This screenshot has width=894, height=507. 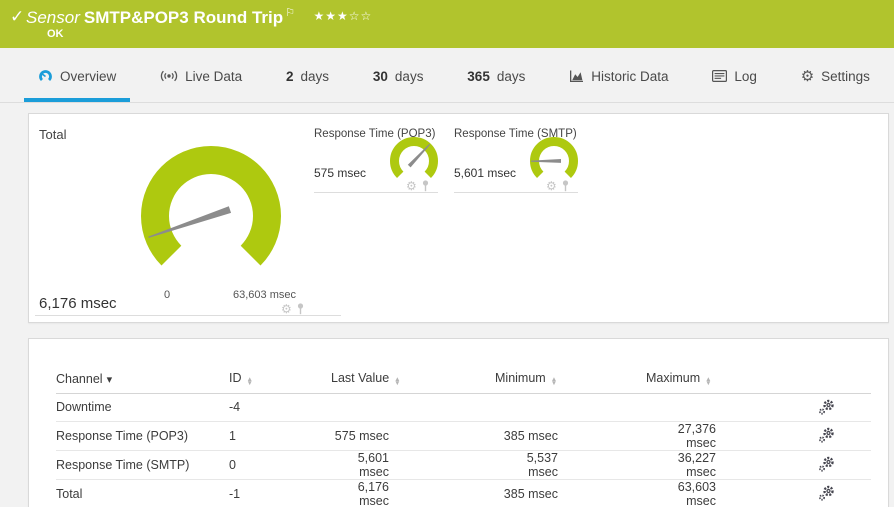 What do you see at coordinates (280, 465) in the screenshot?
I see `channel-id: 0` at bounding box center [280, 465].